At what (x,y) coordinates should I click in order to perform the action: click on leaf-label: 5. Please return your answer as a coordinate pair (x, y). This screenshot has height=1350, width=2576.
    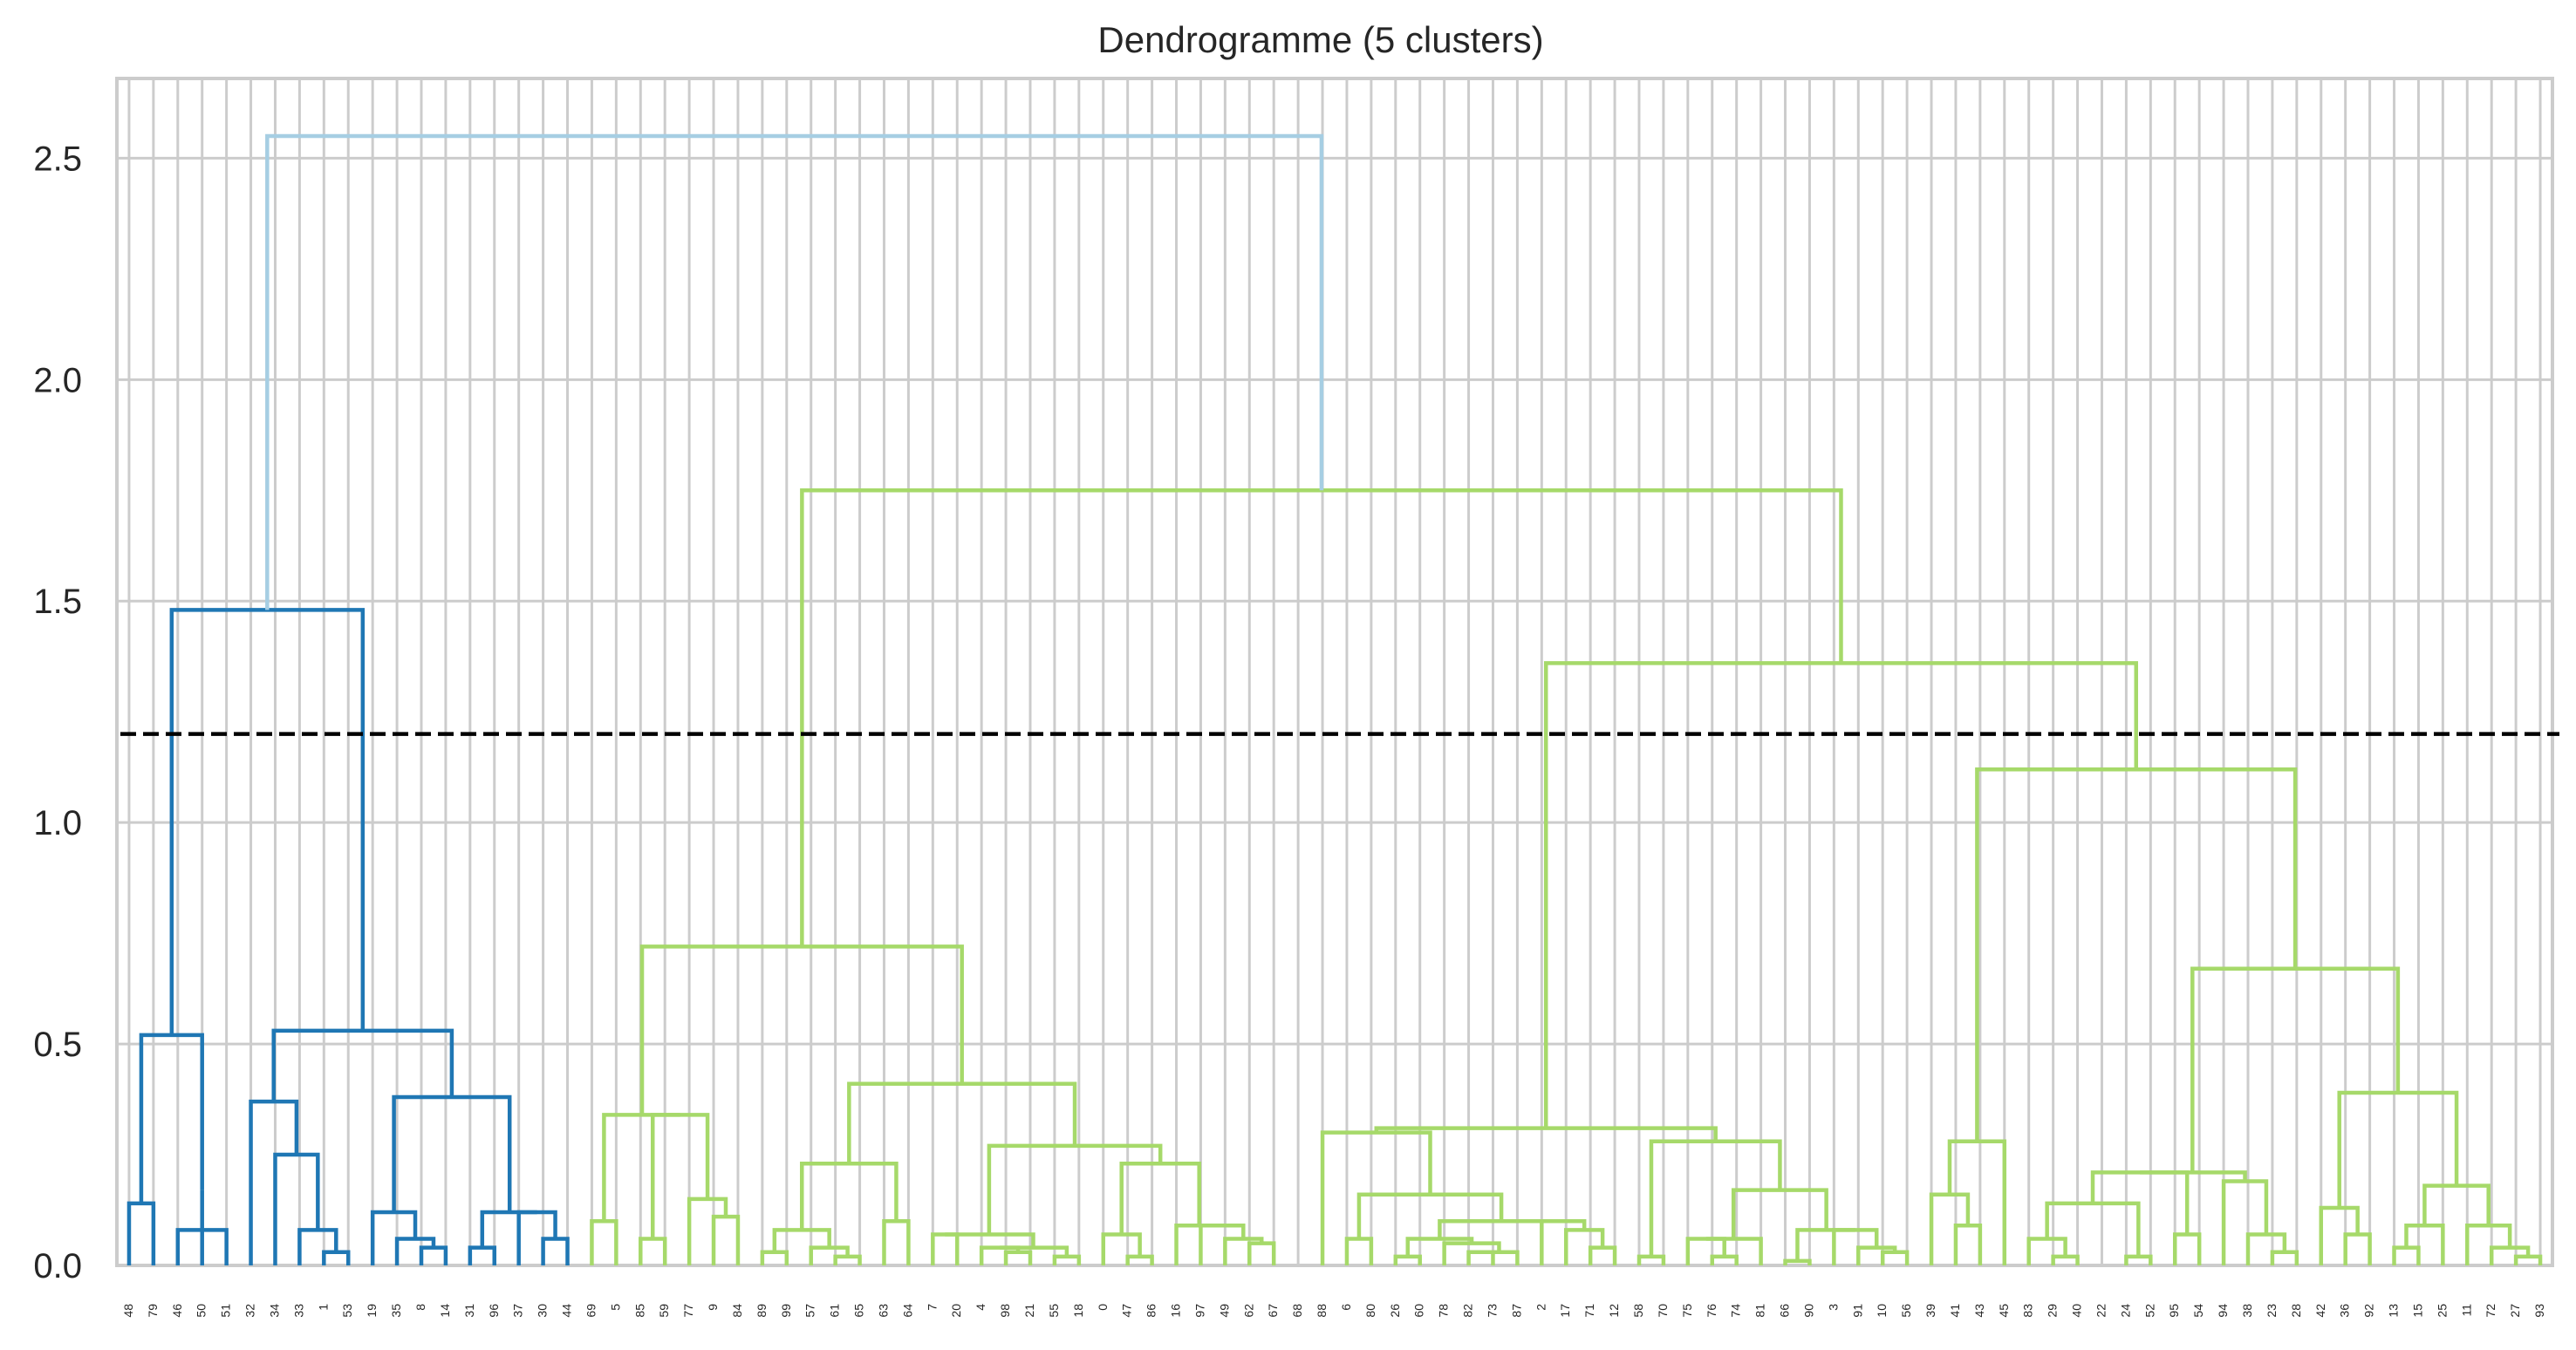
    Looking at the image, I should click on (615, 1307).